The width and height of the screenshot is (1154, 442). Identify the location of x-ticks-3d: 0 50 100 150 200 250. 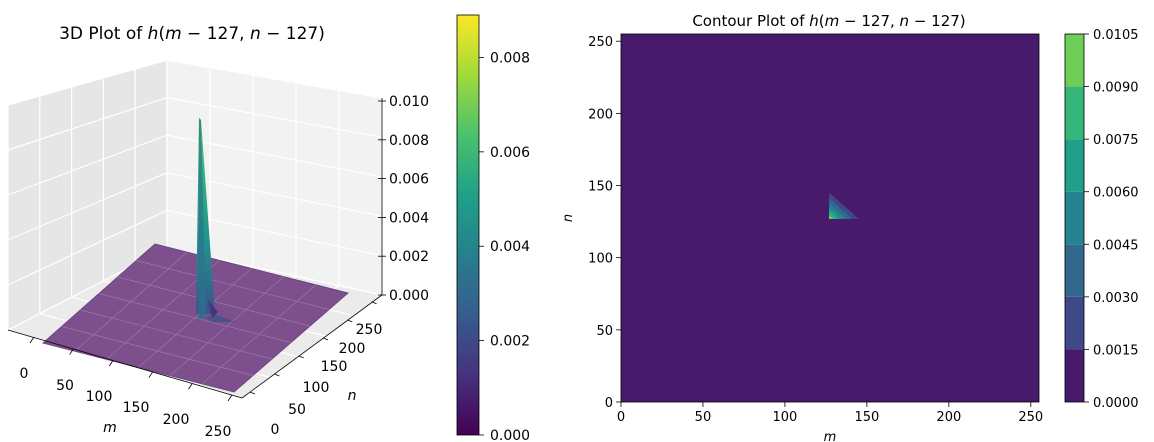
(126, 388).